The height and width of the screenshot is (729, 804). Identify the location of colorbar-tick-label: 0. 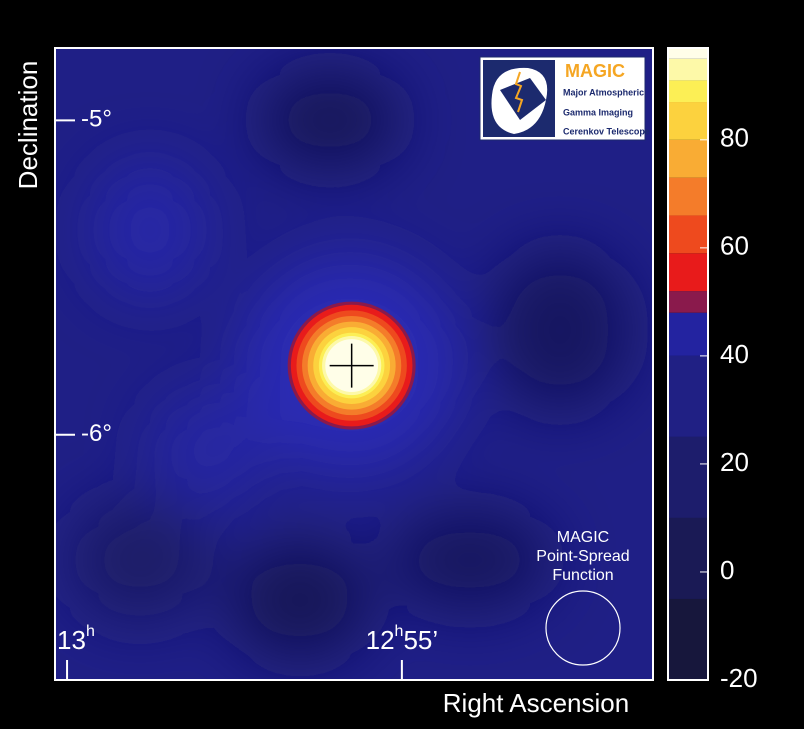
(727, 570).